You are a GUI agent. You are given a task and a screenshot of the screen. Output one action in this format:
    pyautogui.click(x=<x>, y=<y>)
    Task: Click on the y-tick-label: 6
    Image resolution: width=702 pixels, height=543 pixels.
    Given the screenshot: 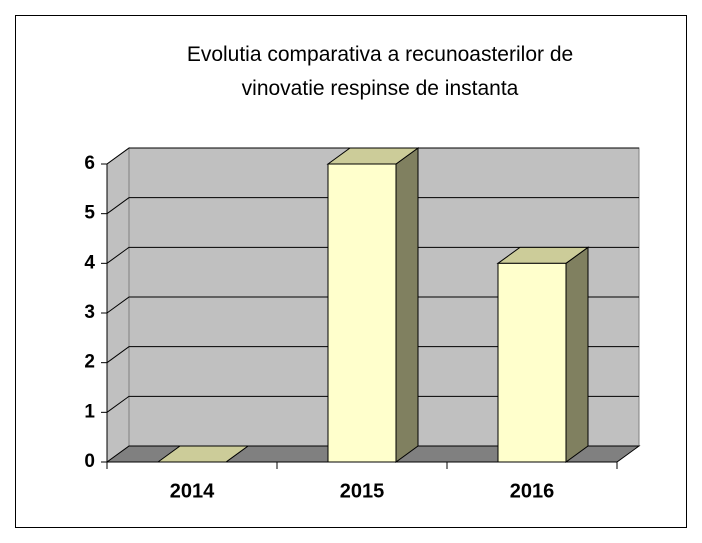 What is the action you would take?
    pyautogui.click(x=89, y=163)
    